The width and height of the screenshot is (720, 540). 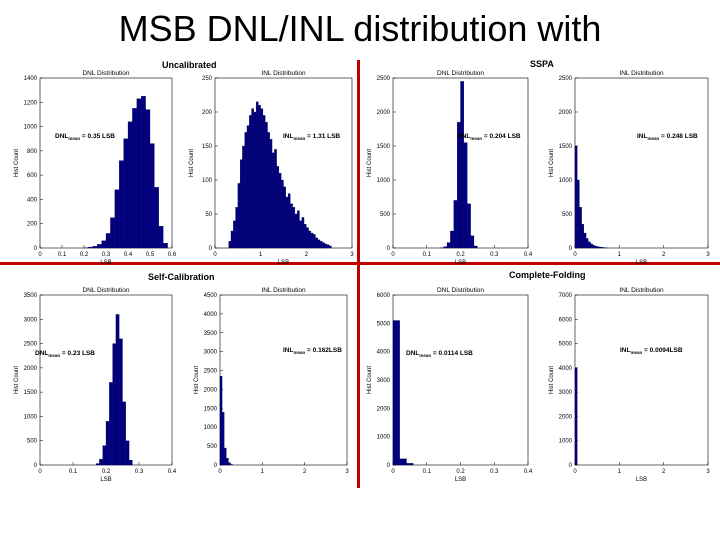 I want to click on y-axis-label: Hist Count, so click(x=17, y=380).